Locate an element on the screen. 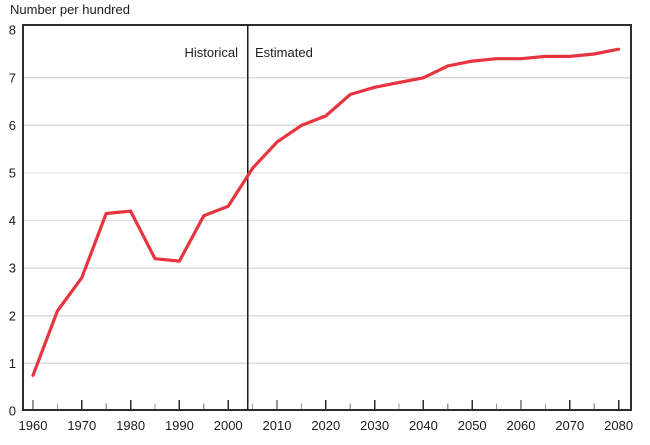  y-tick-label: 3 is located at coordinates (12, 268).